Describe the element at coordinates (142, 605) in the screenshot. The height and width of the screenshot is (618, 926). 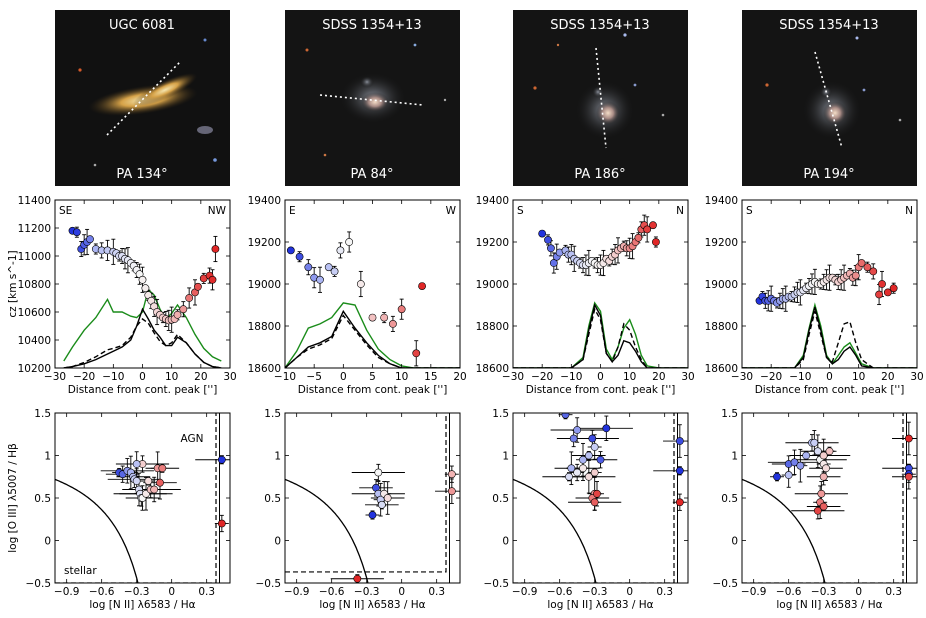
I see `x-axis-label: log [N II] λ6583 / Hα` at that location.